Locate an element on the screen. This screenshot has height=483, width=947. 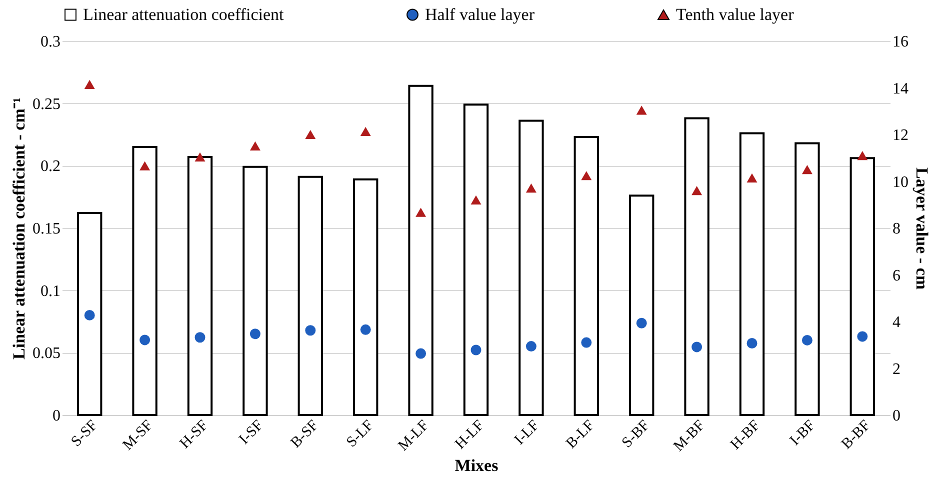
y2-tick-label: 6 is located at coordinates (896, 275).